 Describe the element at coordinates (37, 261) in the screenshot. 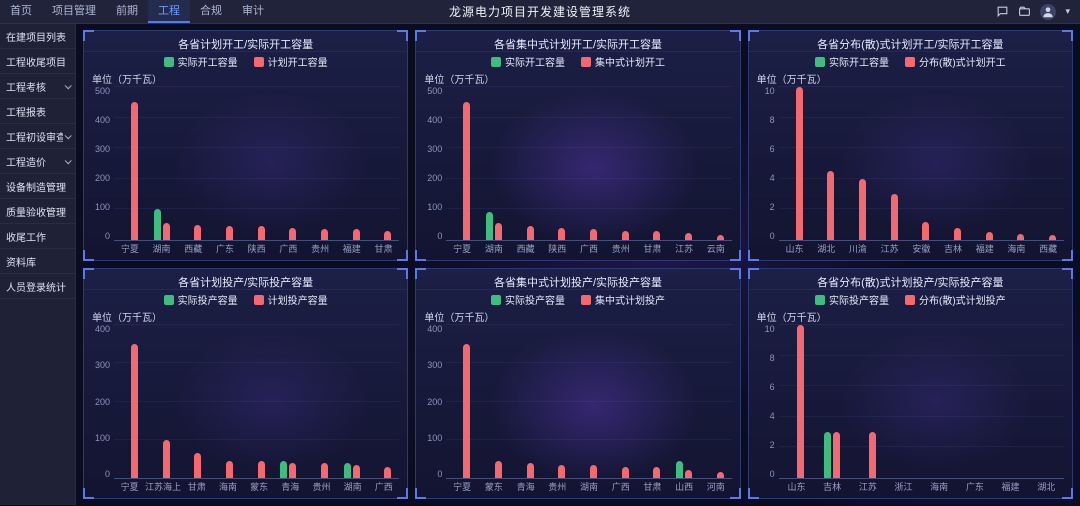

I see `sidebar-item-document-library: 资料库` at that location.